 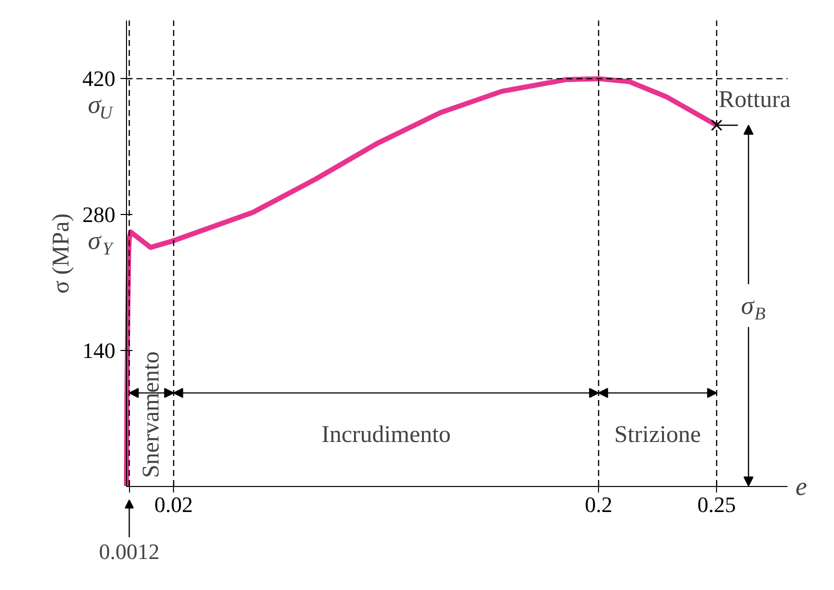 I want to click on x-tick-label: 0.25, so click(x=716, y=505).